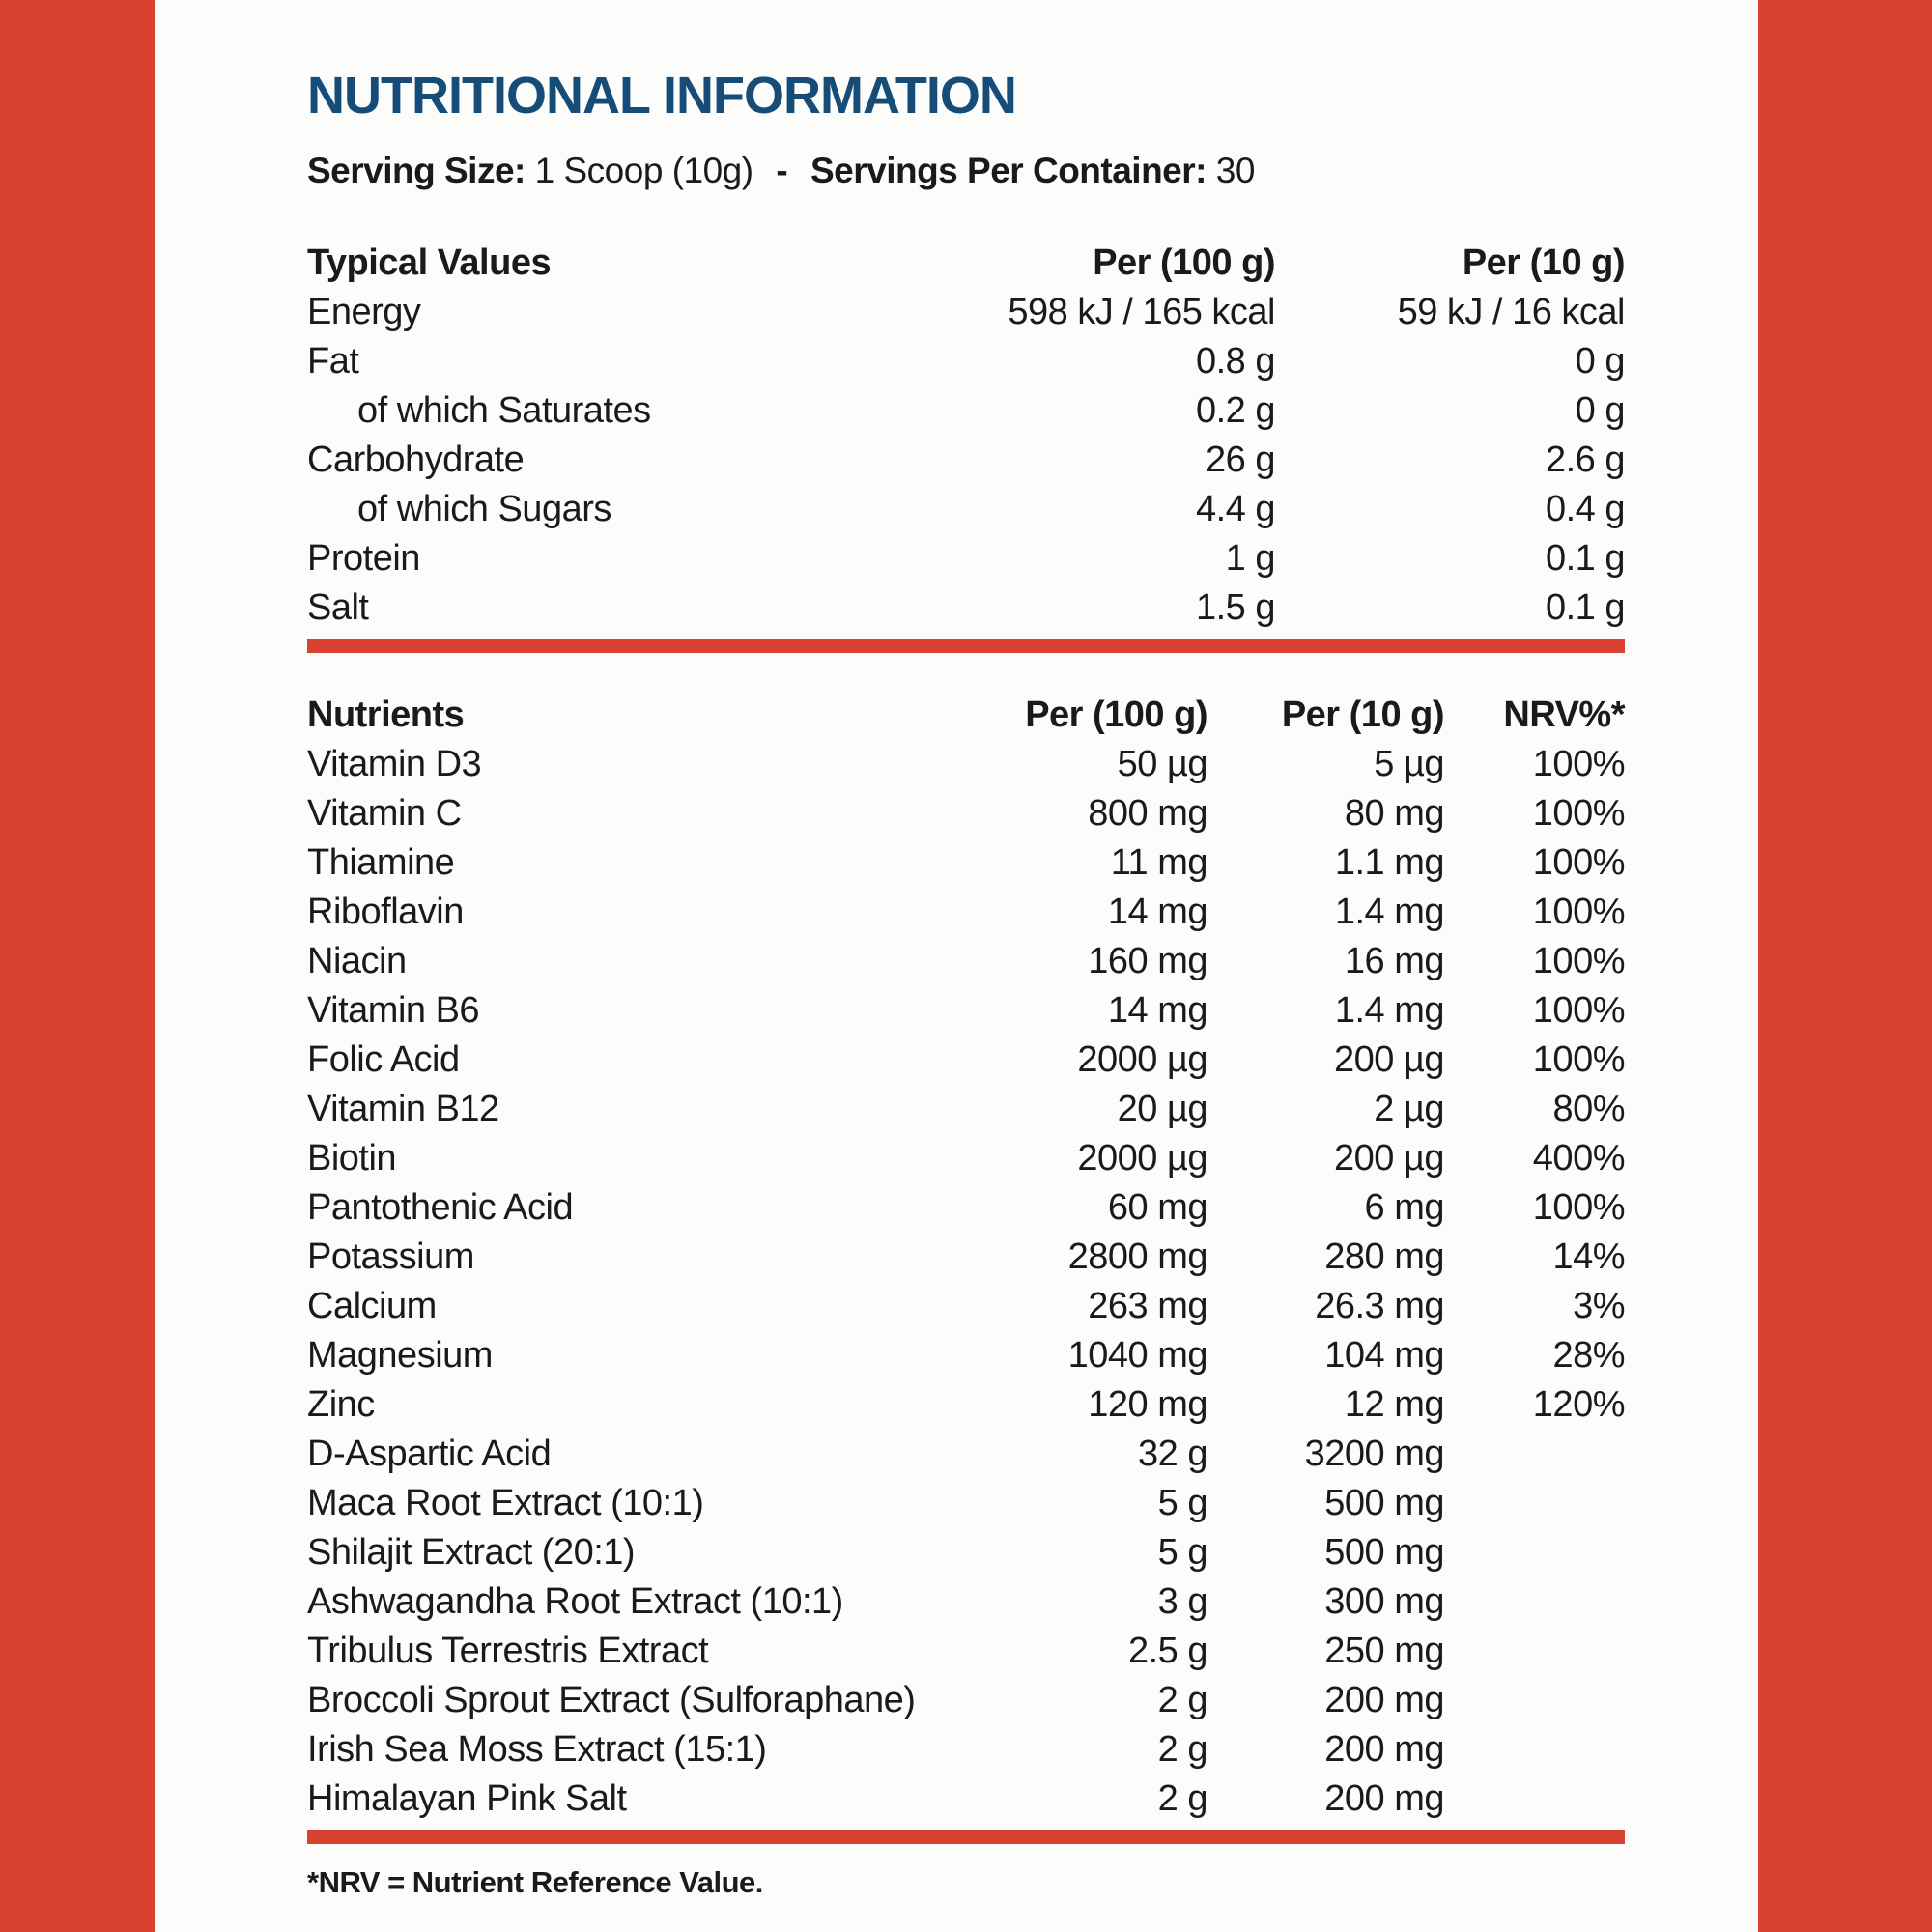 The image size is (1932, 1932). Describe the element at coordinates (966, 810) in the screenshot. I see `table-row: Vitamin C 800 mg 80 mg 100%` at that location.